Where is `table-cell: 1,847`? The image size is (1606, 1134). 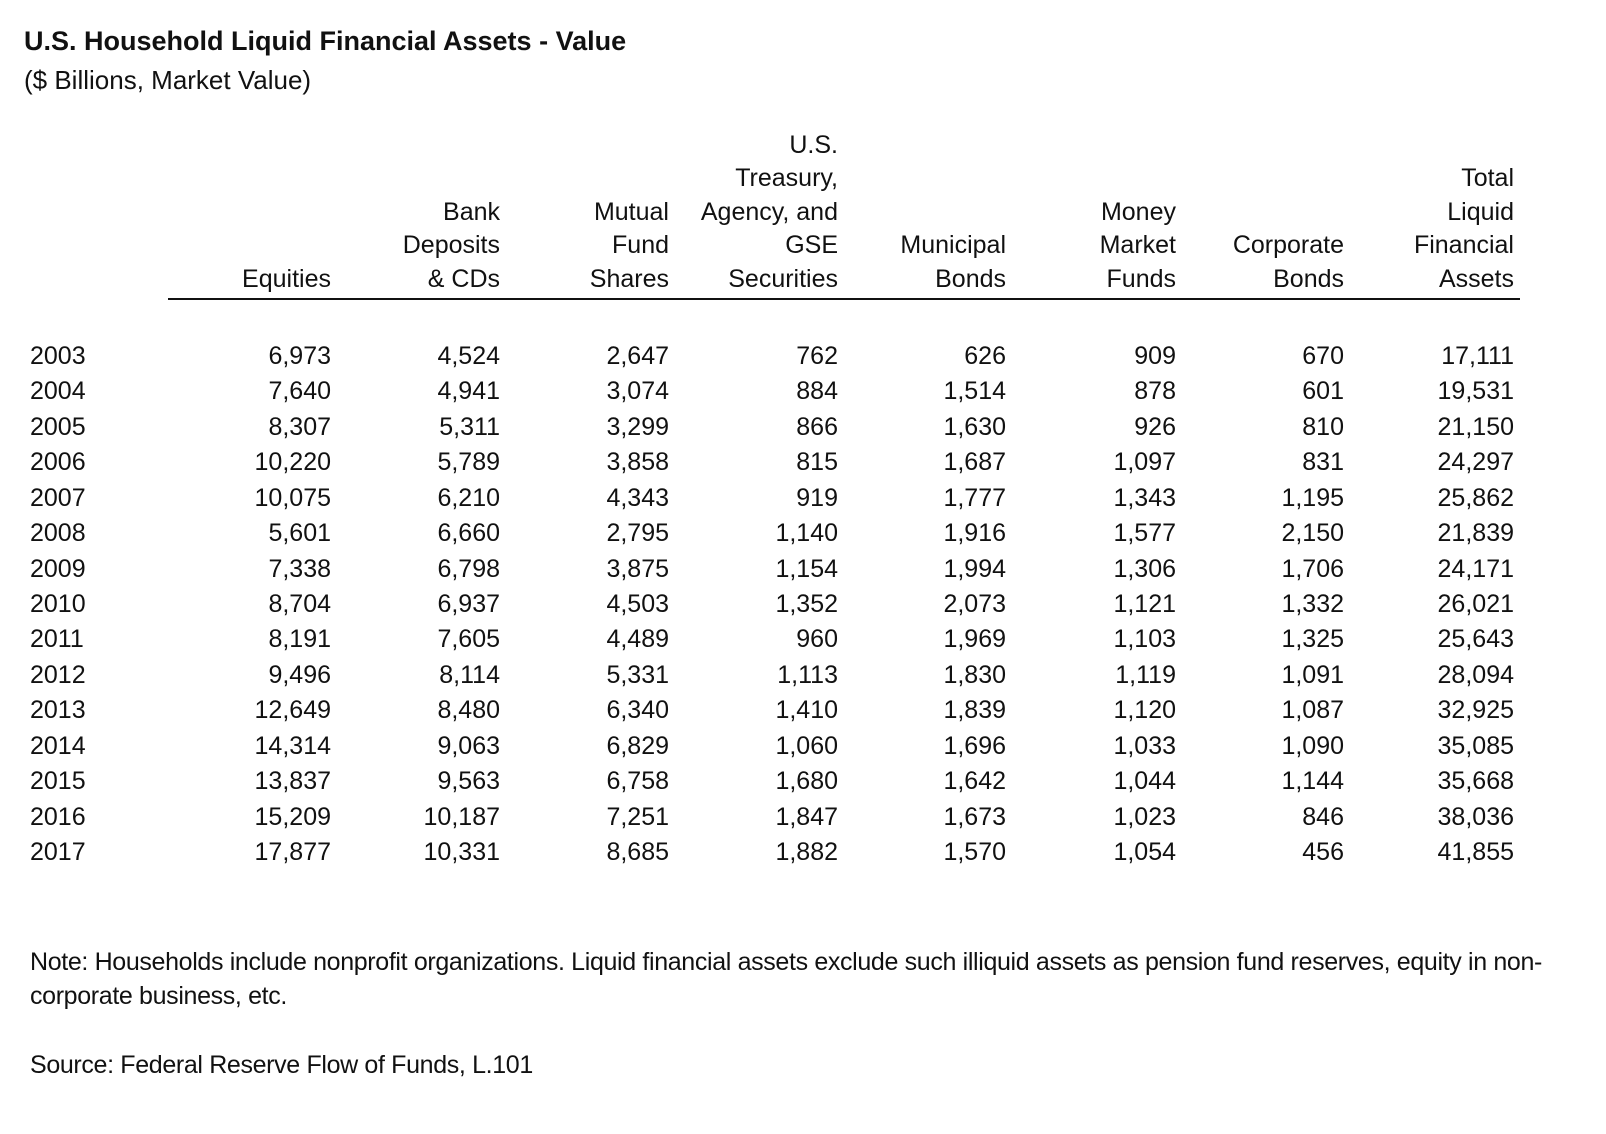 table-cell: 1,847 is located at coordinates (806, 816).